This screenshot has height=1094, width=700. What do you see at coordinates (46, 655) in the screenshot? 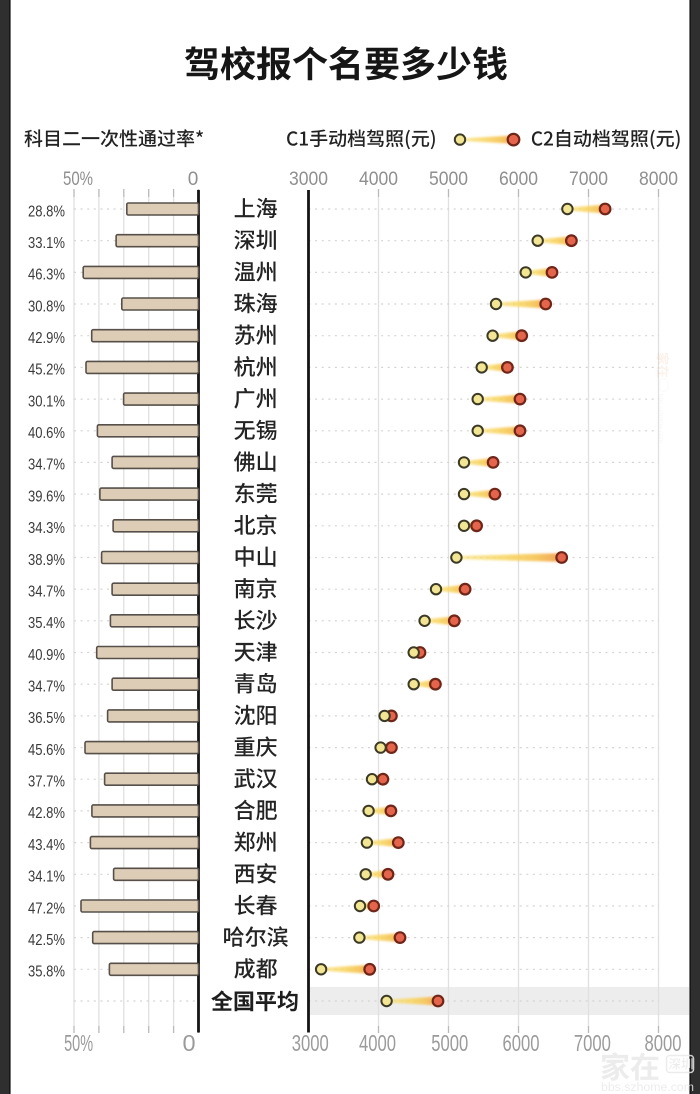
I see `svg-text: 40.9%` at bounding box center [46, 655].